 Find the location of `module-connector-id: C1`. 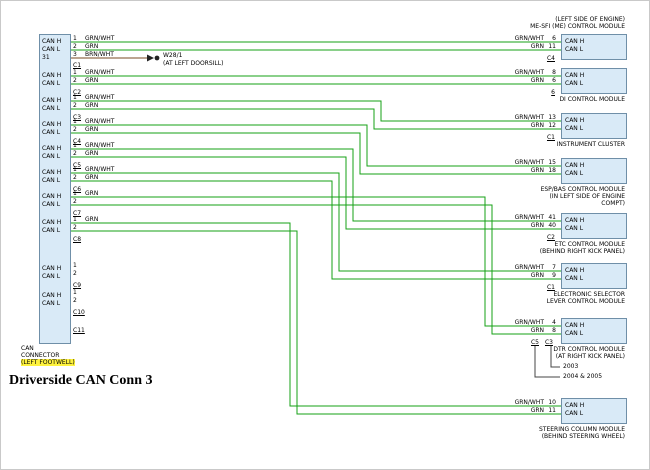

module-connector-id: C1 is located at coordinates (550, 287).